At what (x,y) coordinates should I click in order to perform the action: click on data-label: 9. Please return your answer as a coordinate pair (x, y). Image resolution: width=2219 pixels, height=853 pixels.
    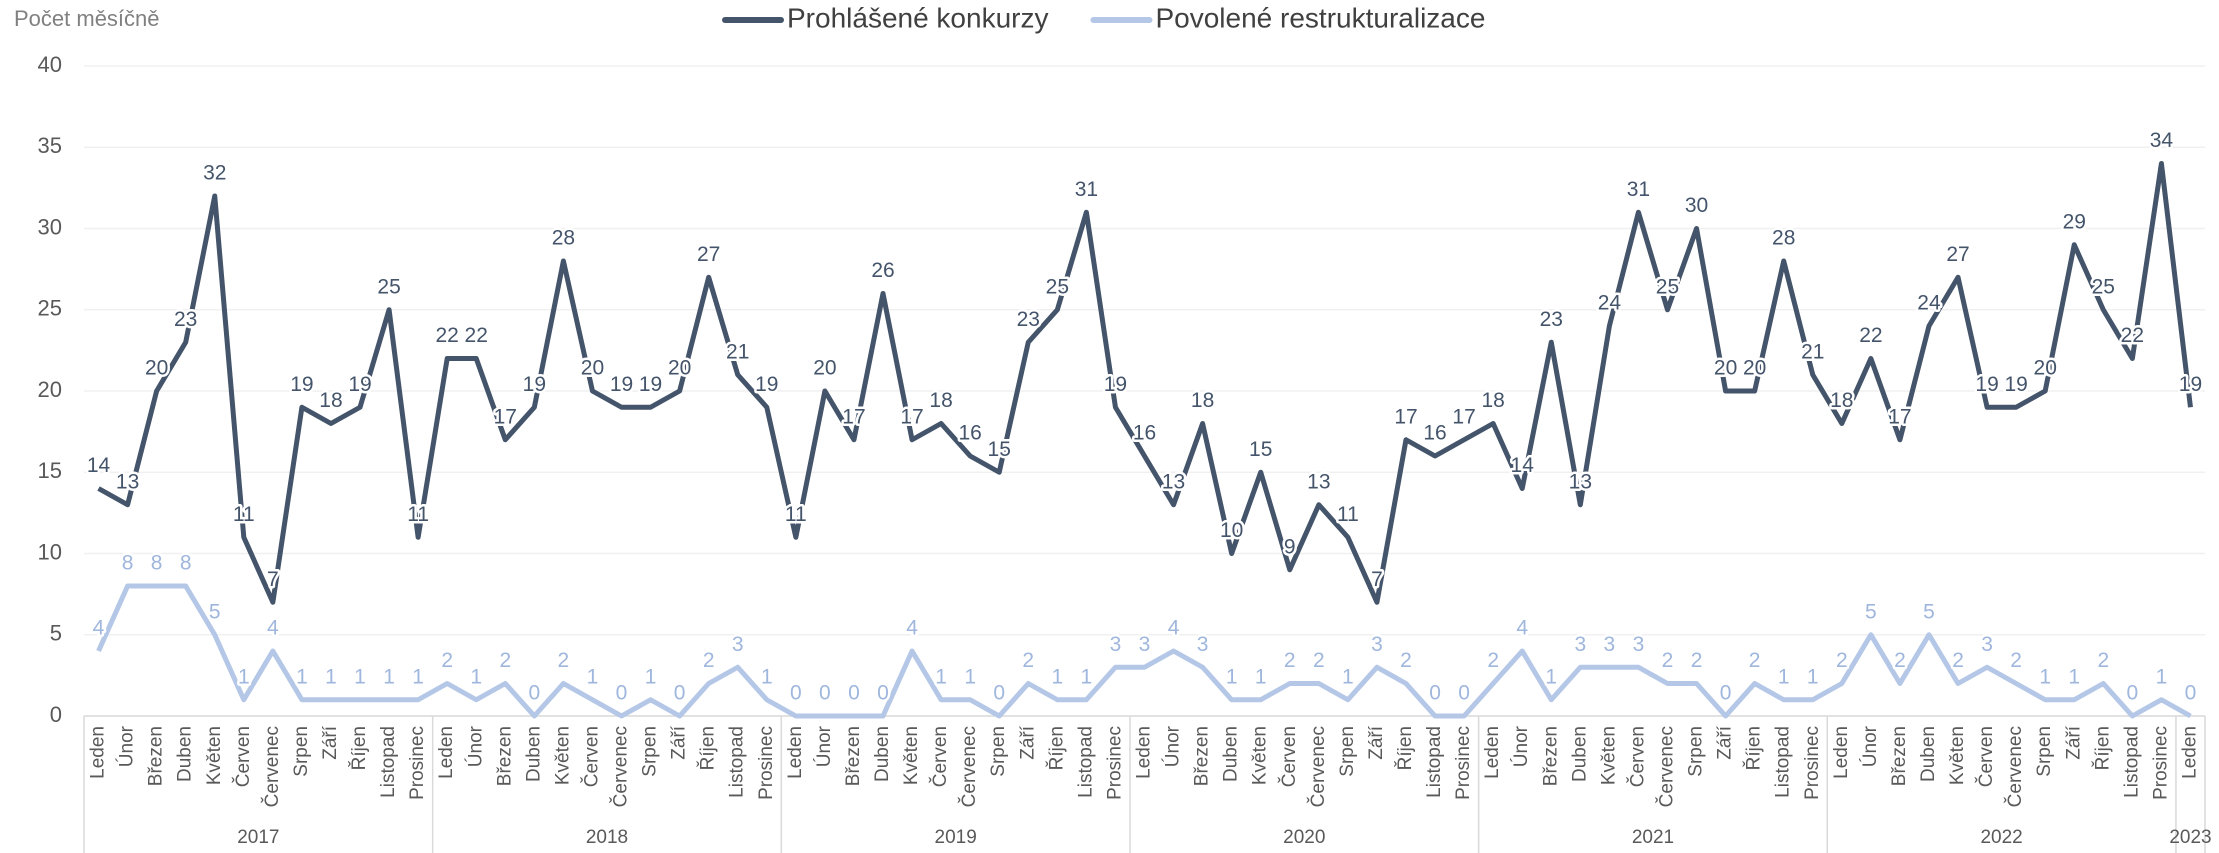
    Looking at the image, I should click on (1290, 546).